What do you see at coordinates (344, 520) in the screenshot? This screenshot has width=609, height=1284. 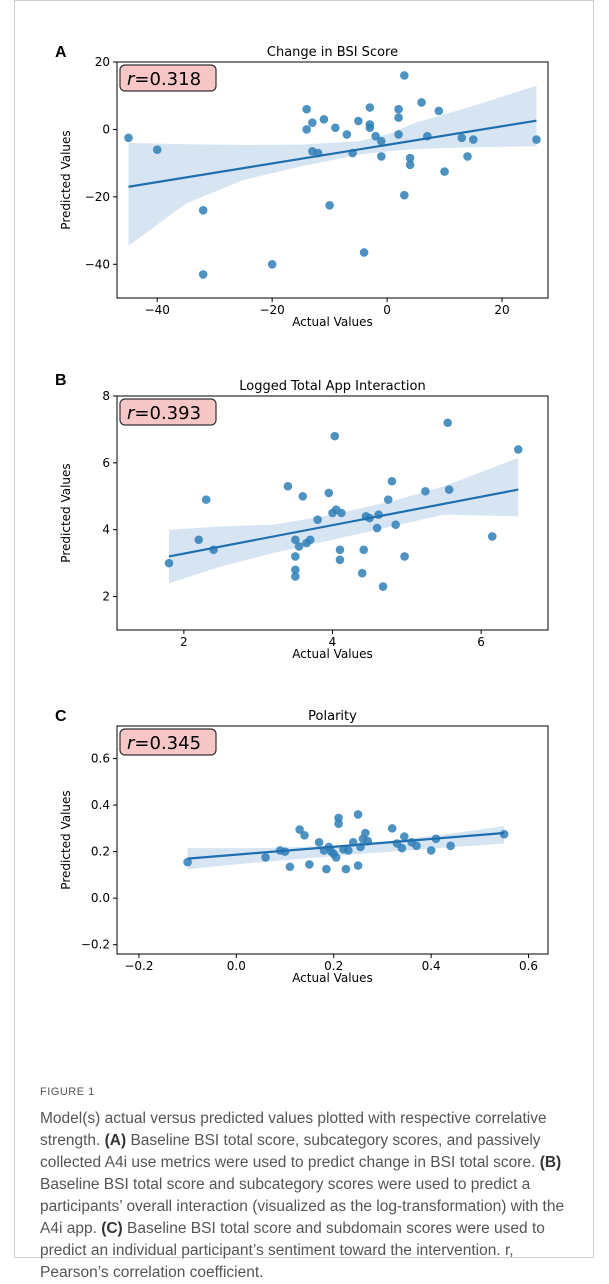 I see `confidence-band` at bounding box center [344, 520].